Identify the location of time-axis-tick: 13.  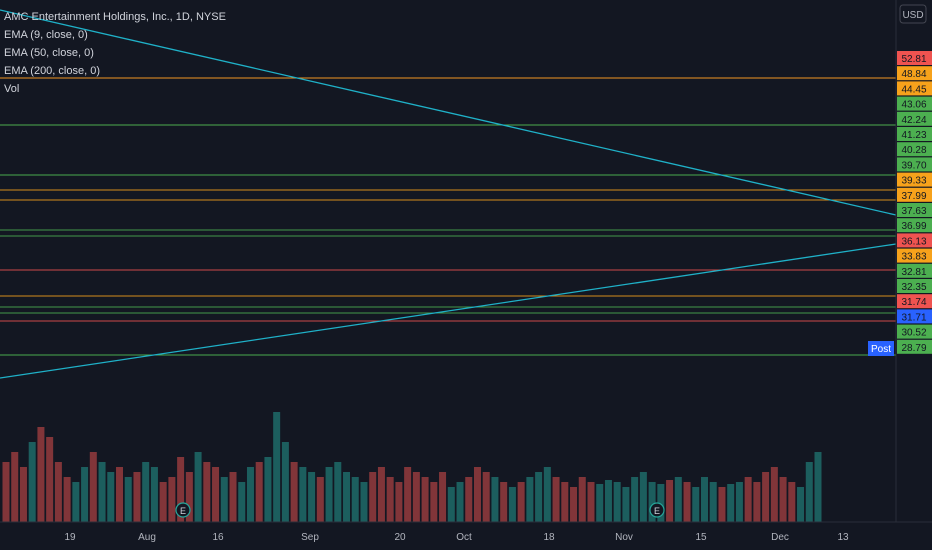
(843, 537).